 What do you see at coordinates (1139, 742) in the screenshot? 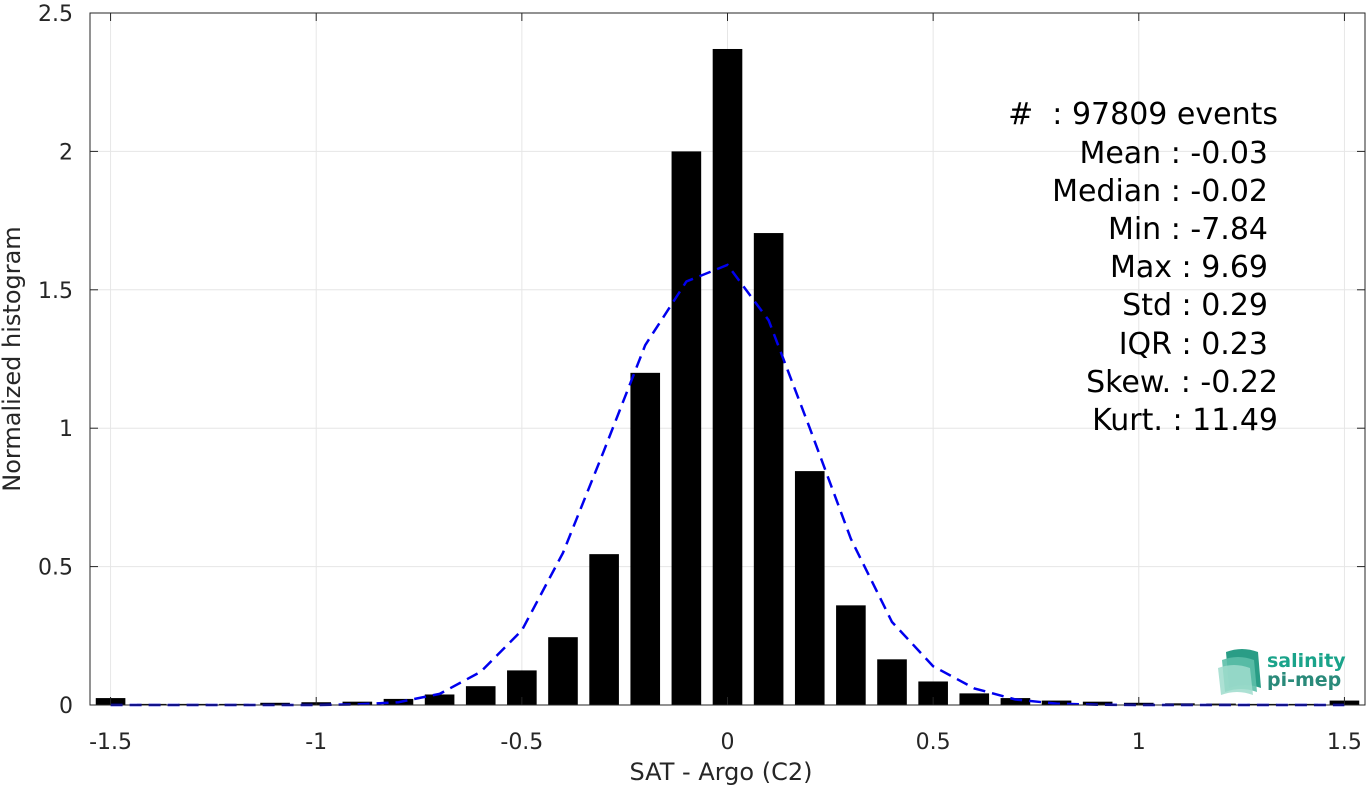
I see `x-tick-label: 1` at bounding box center [1139, 742].